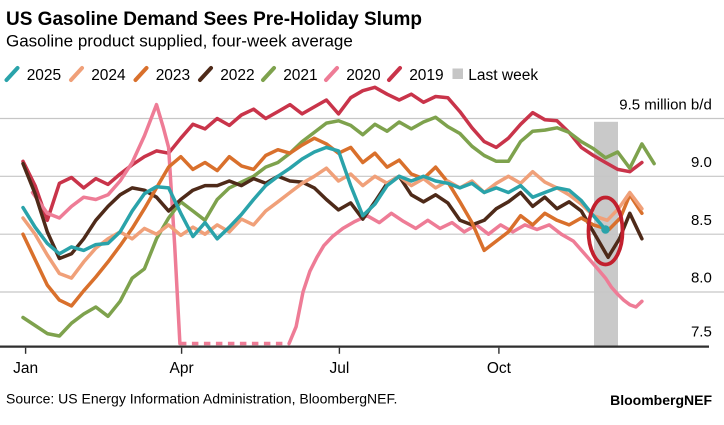  I want to click on svg-text: 8.0, so click(701, 278).